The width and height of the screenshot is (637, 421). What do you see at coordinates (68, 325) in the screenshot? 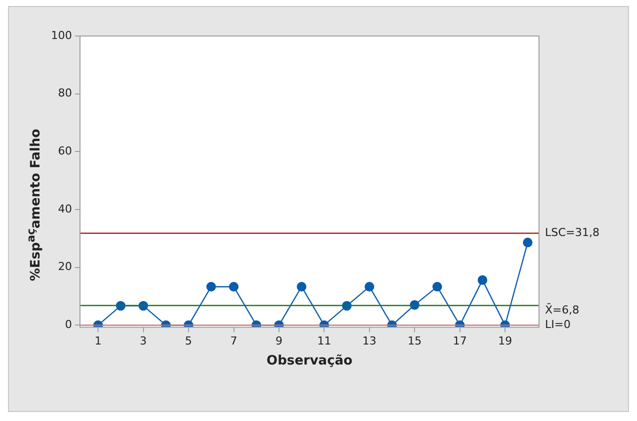
I see `y-tick-label: 0` at bounding box center [68, 325].